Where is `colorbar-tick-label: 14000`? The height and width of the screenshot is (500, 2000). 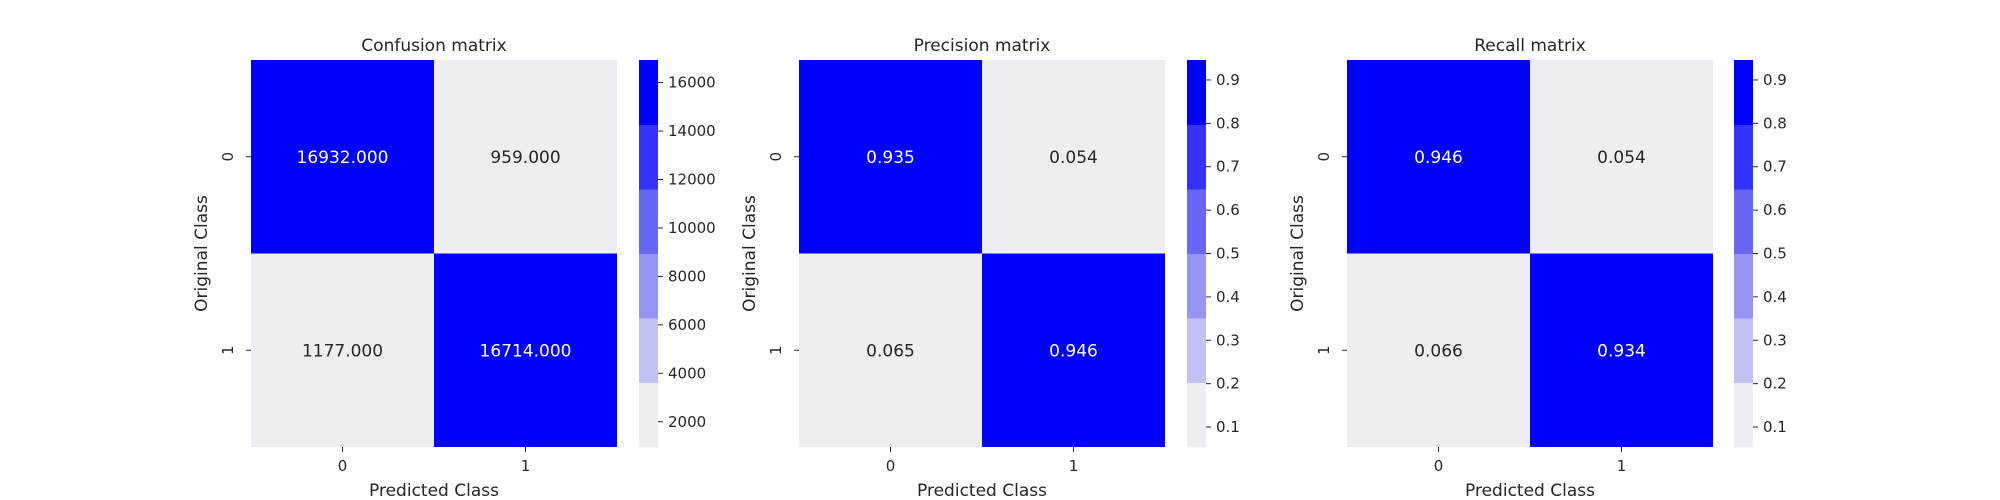 colorbar-tick-label: 14000 is located at coordinates (692, 131).